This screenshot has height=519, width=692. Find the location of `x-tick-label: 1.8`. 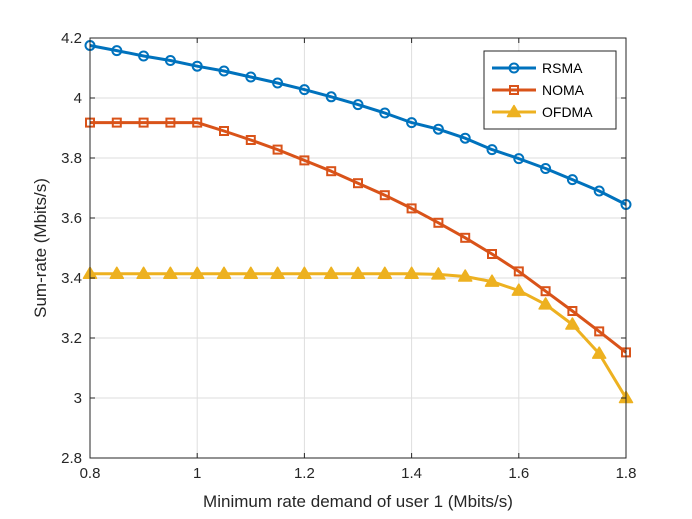

x-tick-label: 1.8 is located at coordinates (626, 473).